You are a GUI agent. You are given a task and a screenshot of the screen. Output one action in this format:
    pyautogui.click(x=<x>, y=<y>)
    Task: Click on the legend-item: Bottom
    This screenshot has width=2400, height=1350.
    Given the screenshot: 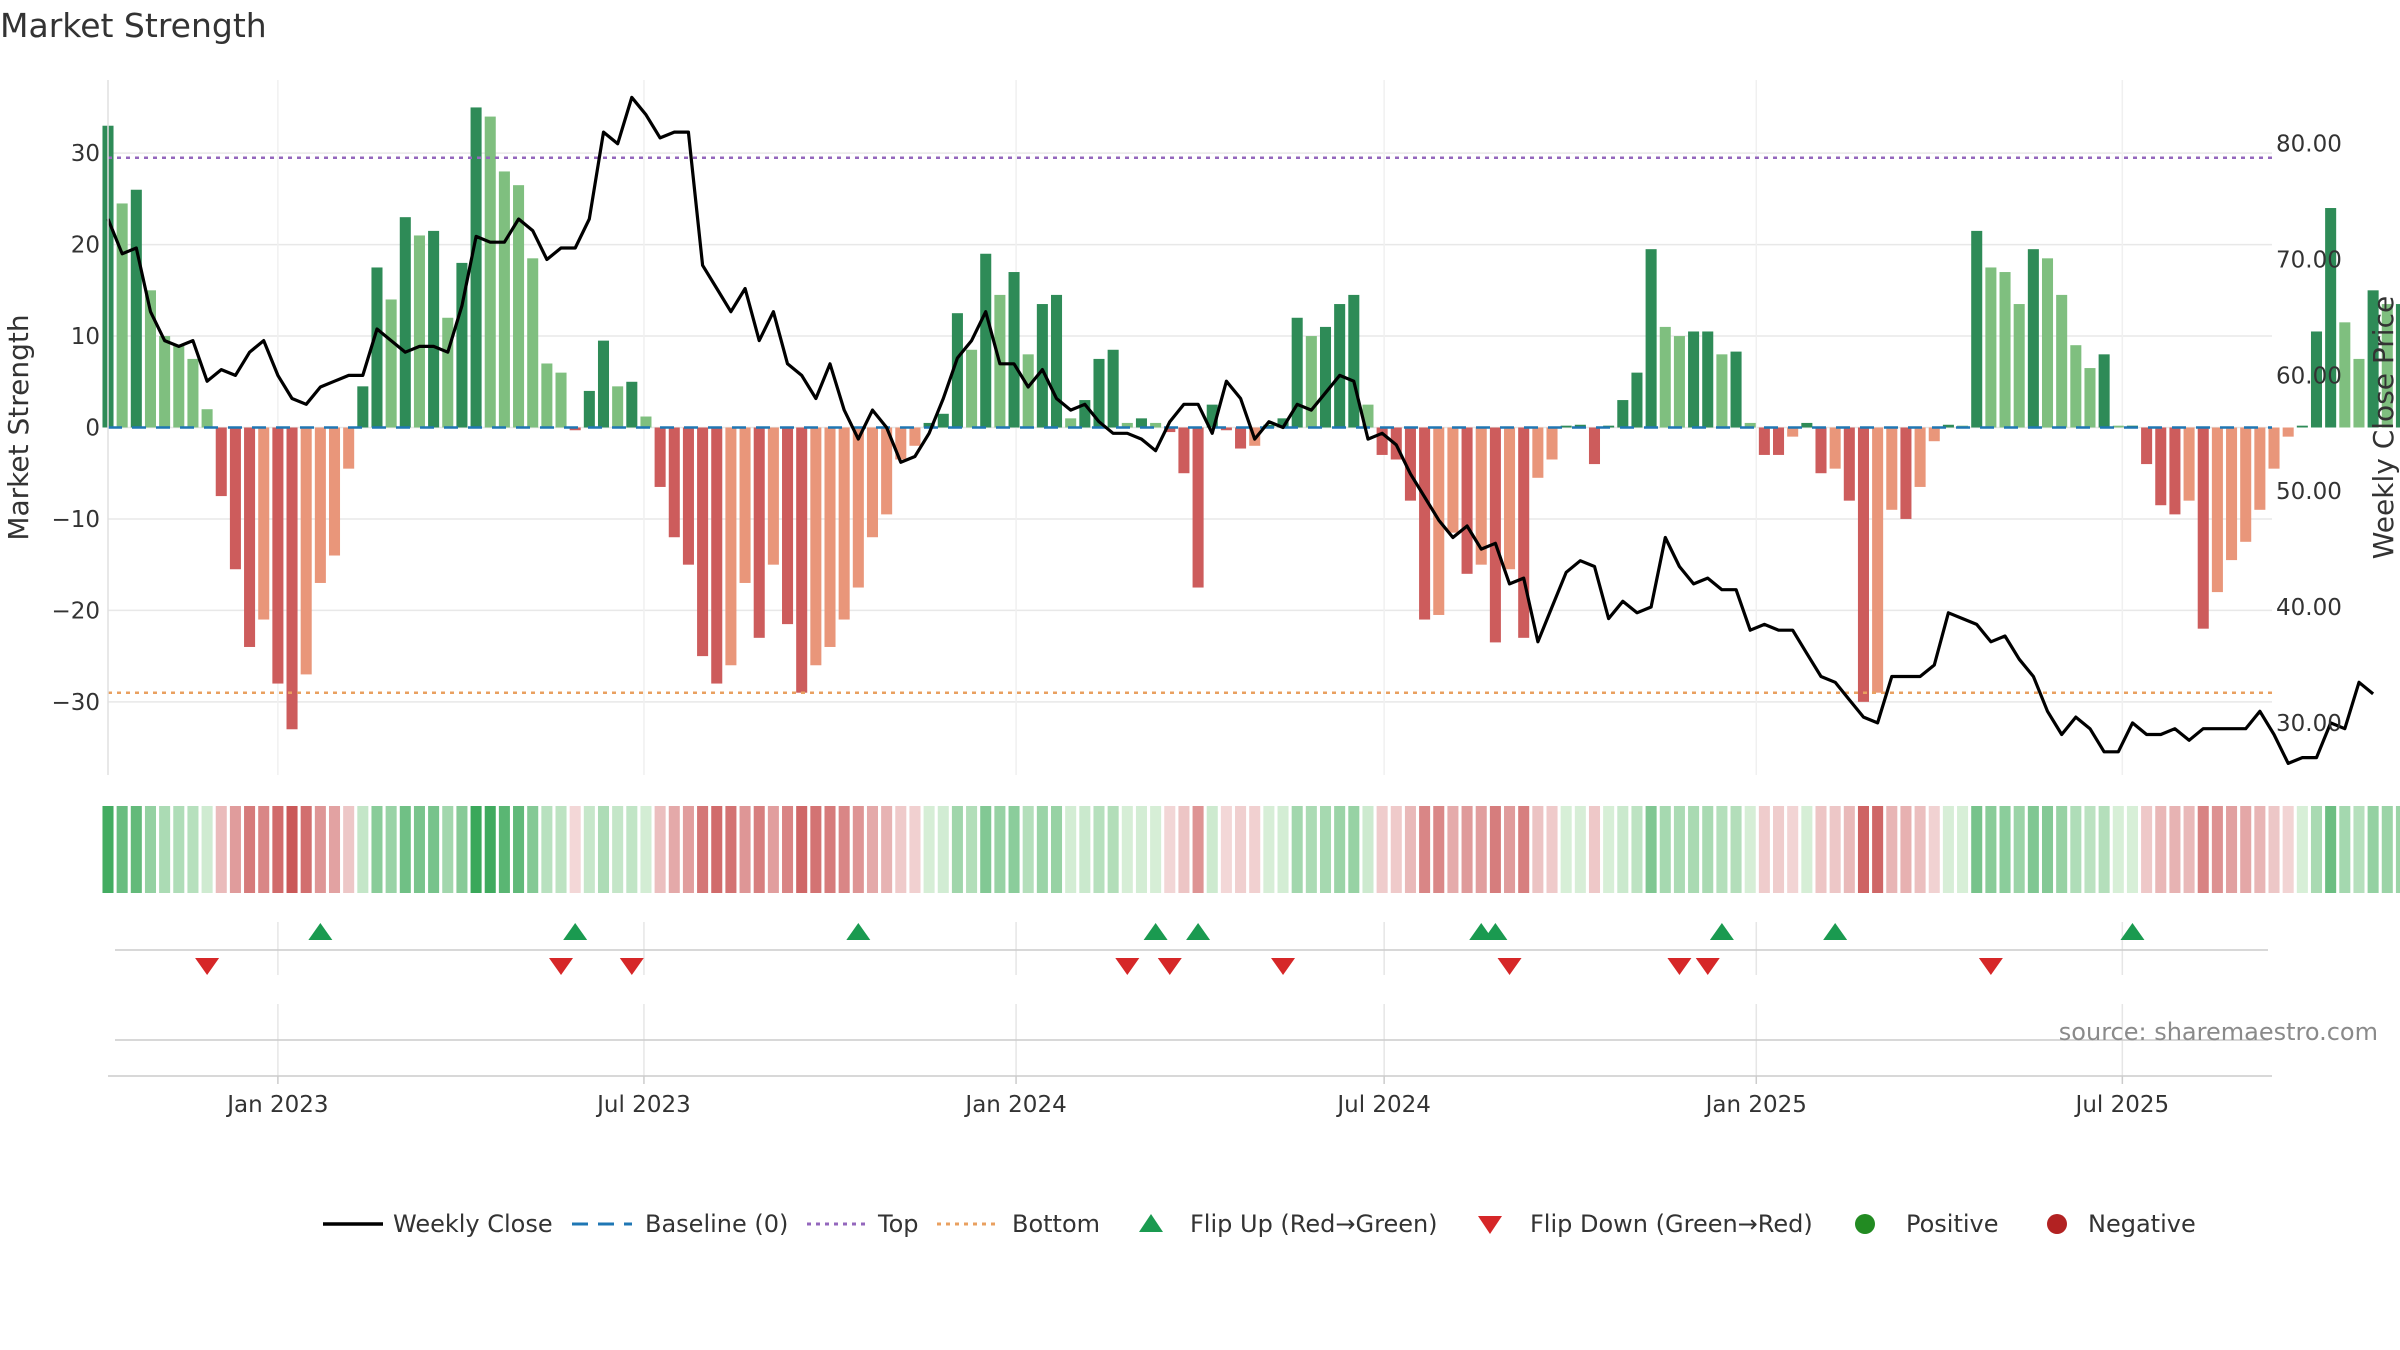 What is the action you would take?
    pyautogui.click(x=1018, y=1224)
    